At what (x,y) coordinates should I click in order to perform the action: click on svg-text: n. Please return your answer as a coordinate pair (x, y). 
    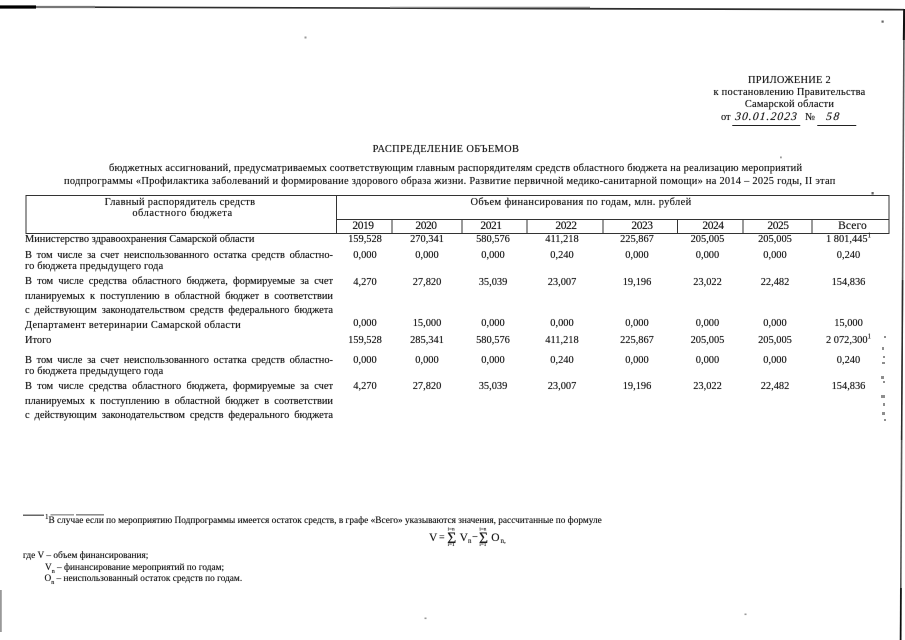
    Looking at the image, I should click on (470, 541).